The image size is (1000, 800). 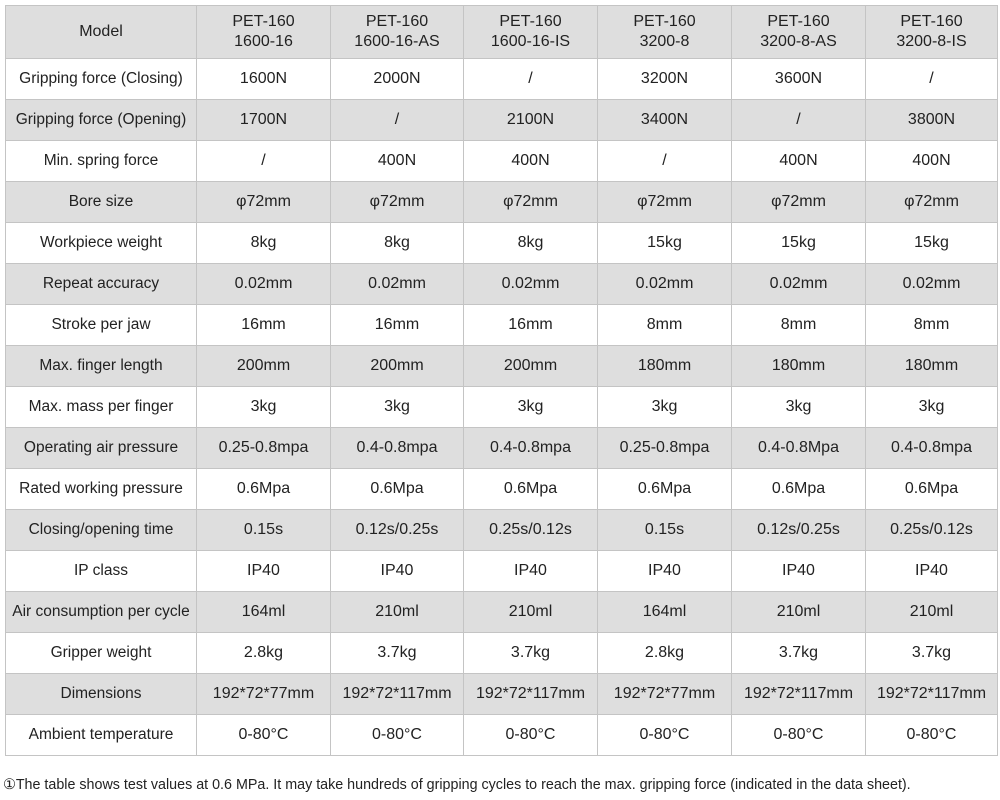 What do you see at coordinates (931, 41) in the screenshot?
I see `header-line: 3200-8-IS` at bounding box center [931, 41].